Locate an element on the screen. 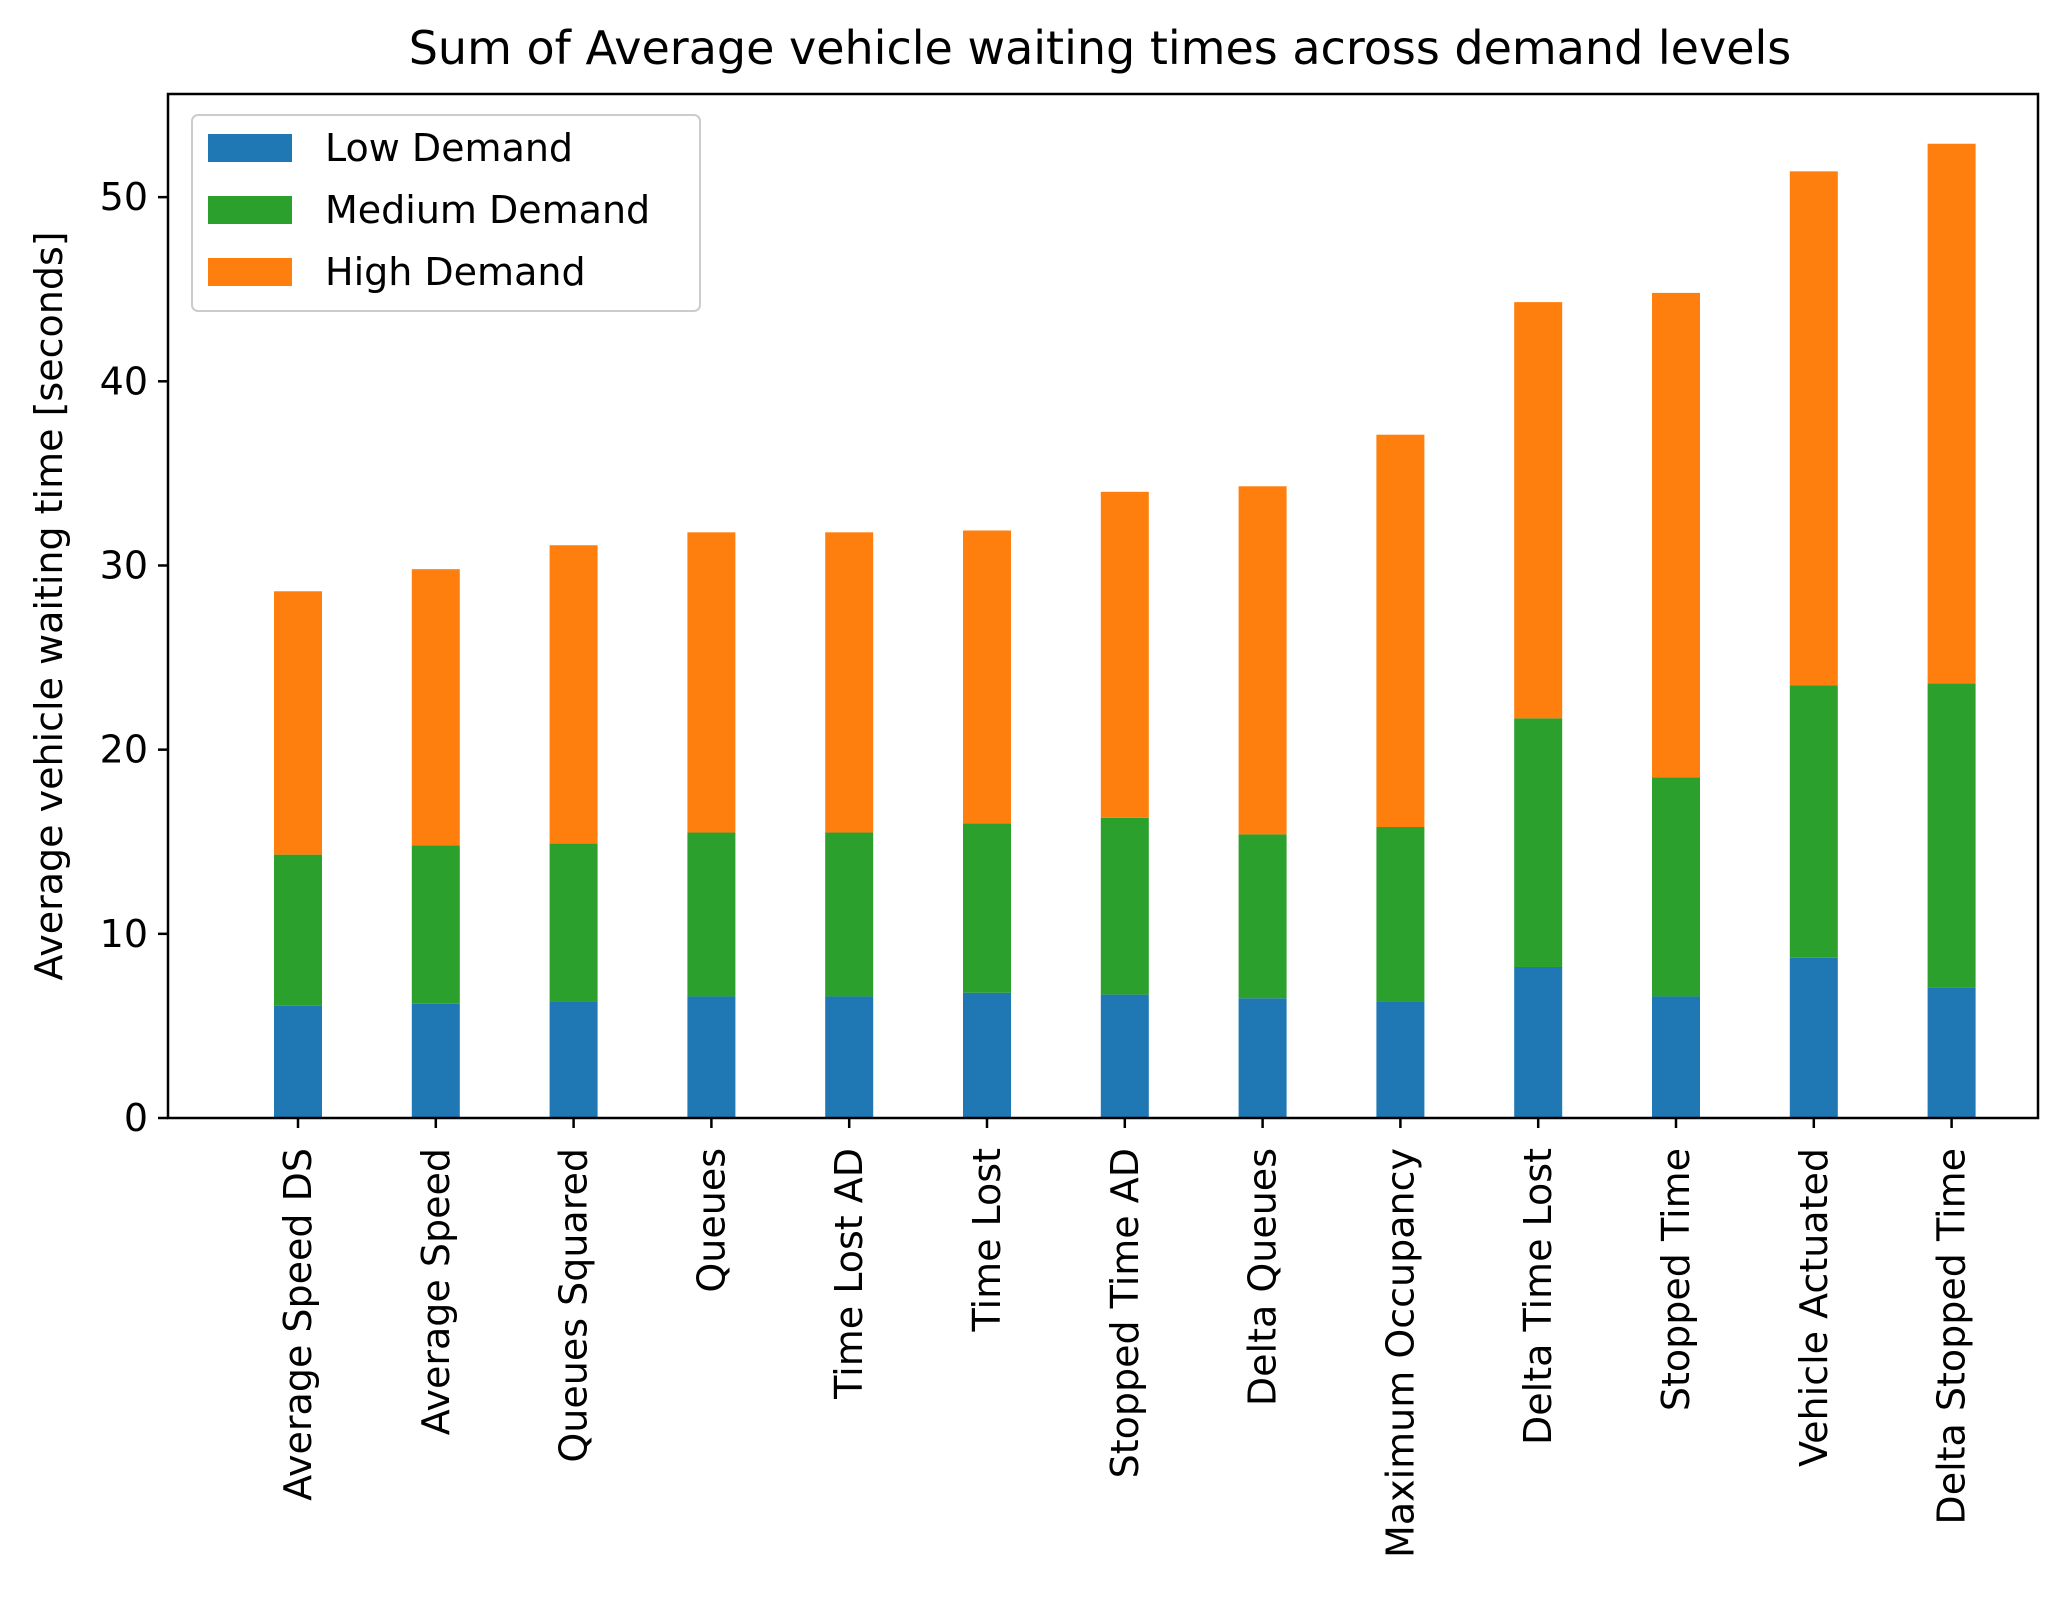  y-tick-label: 10 is located at coordinates (124, 934).